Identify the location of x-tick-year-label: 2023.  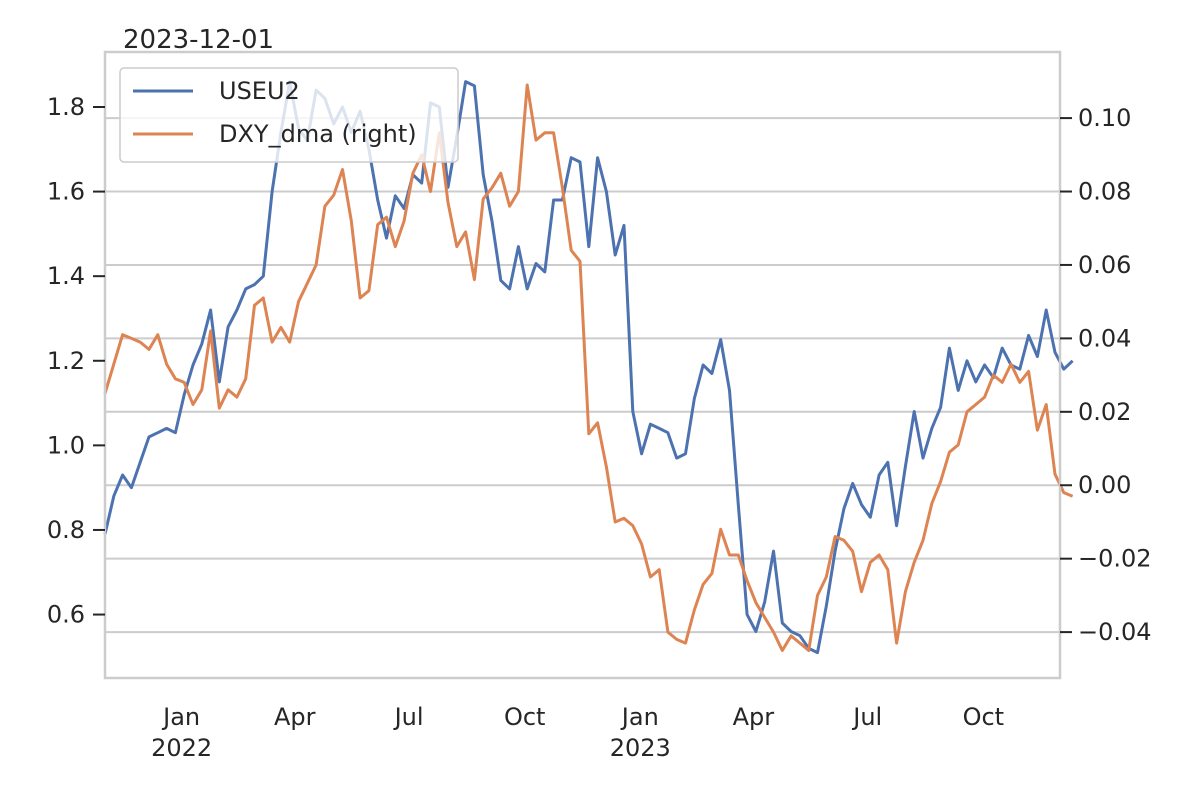
(640, 748).